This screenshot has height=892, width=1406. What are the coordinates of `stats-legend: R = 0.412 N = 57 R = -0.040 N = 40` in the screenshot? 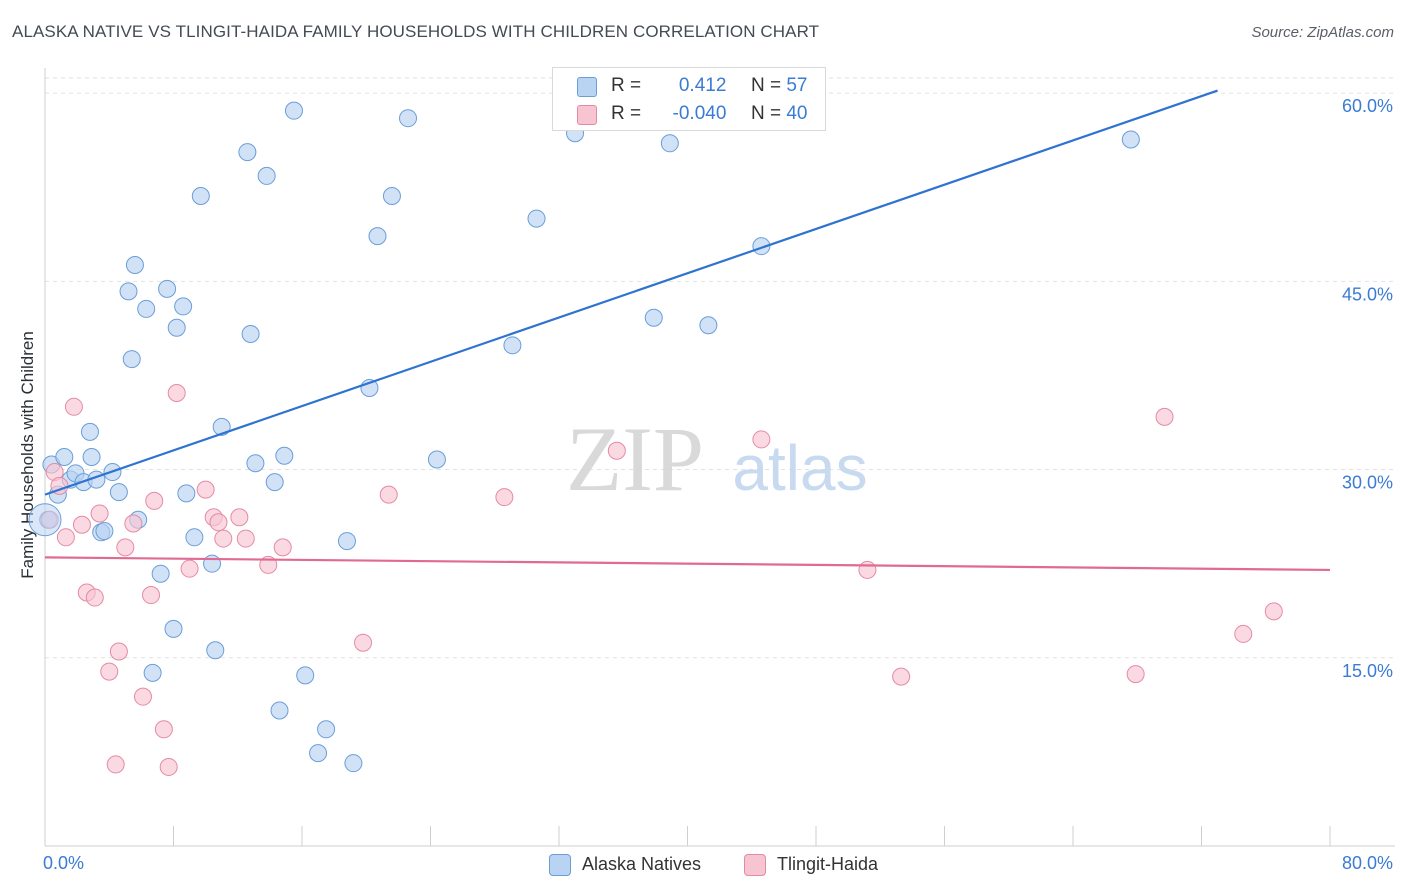 It's located at (689, 99).